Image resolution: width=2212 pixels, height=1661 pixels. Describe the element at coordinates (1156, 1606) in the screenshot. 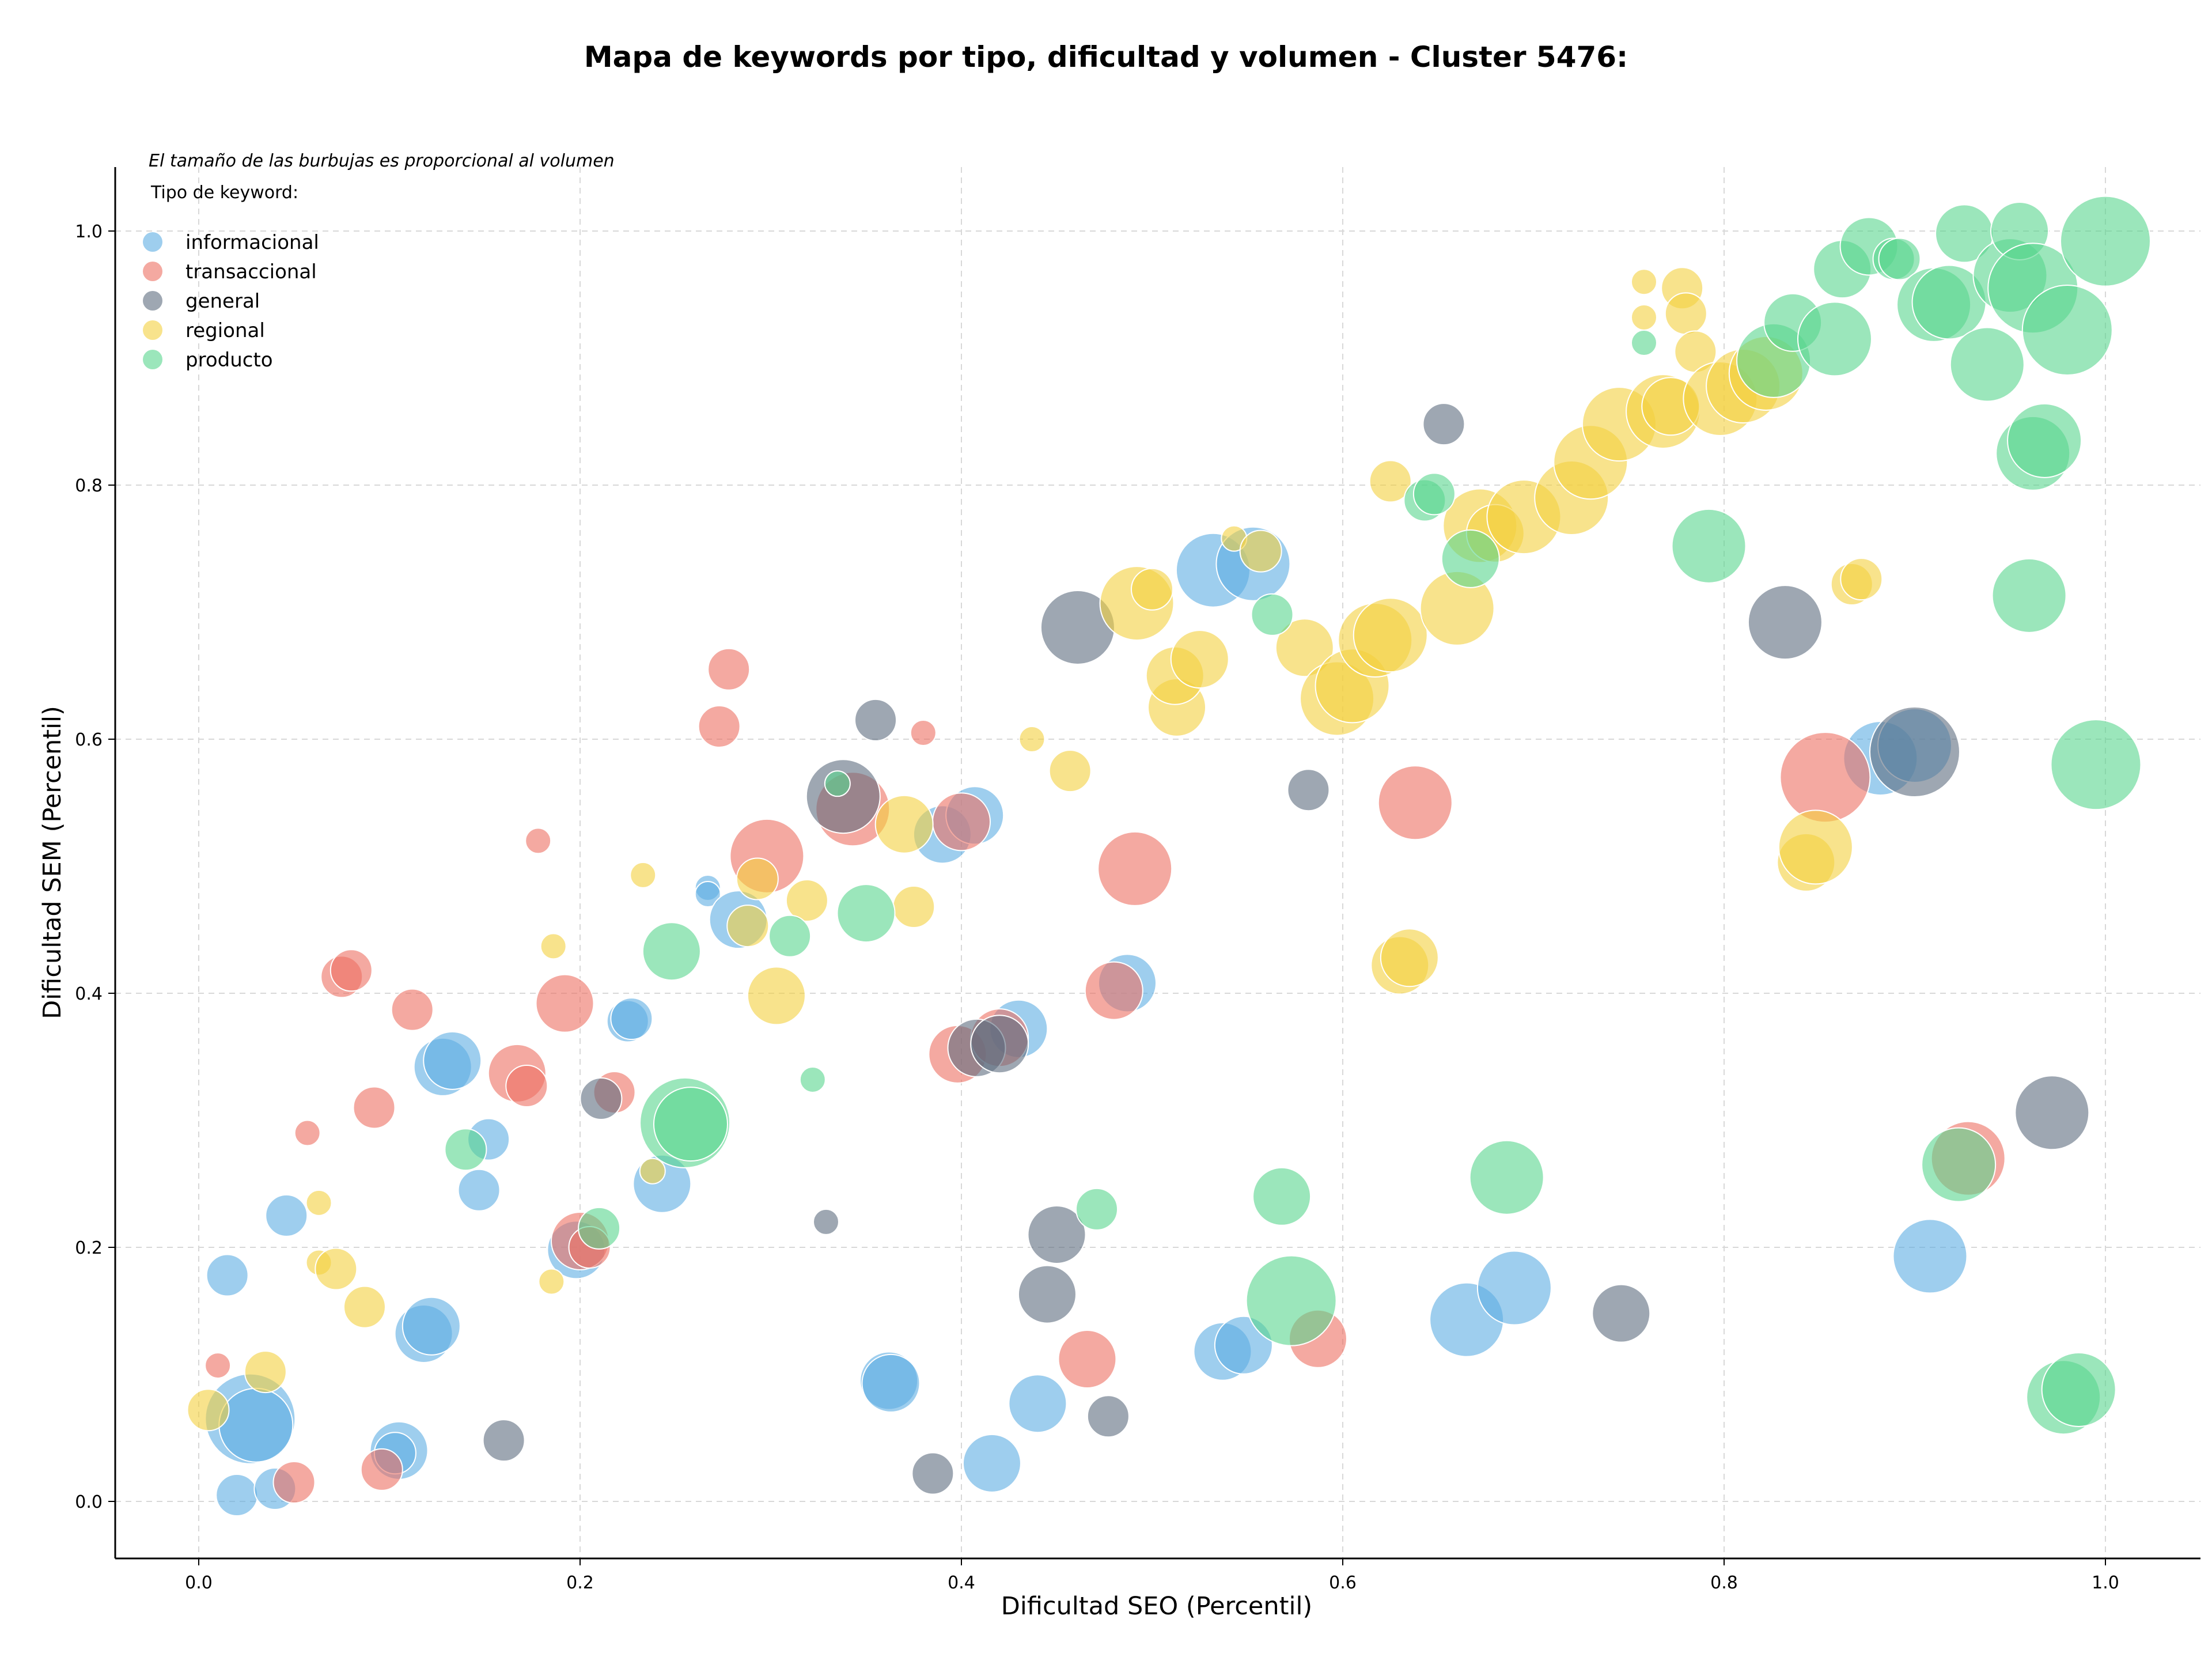

I see `x-axis-label: Dificultad SEO (Percentil)` at that location.